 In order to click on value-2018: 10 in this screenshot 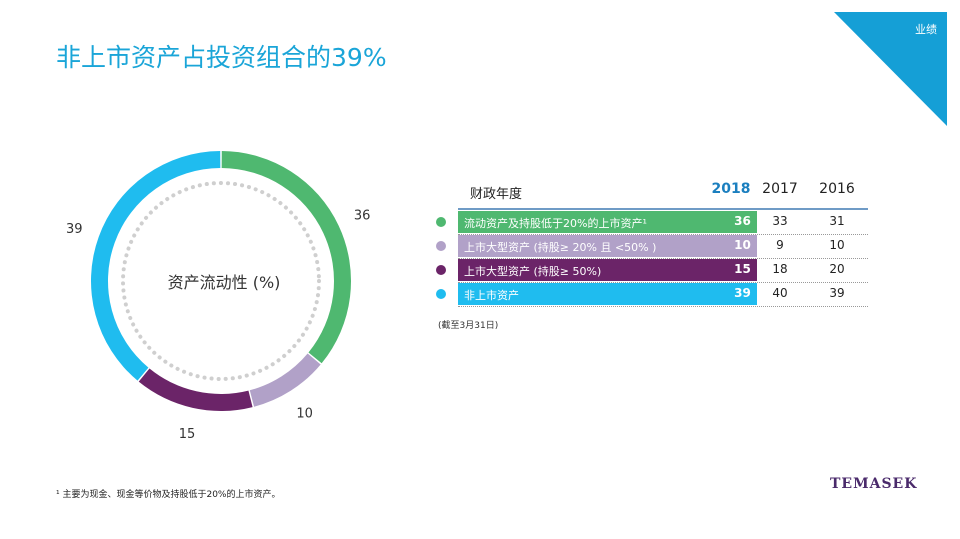, I will do `click(742, 245)`.